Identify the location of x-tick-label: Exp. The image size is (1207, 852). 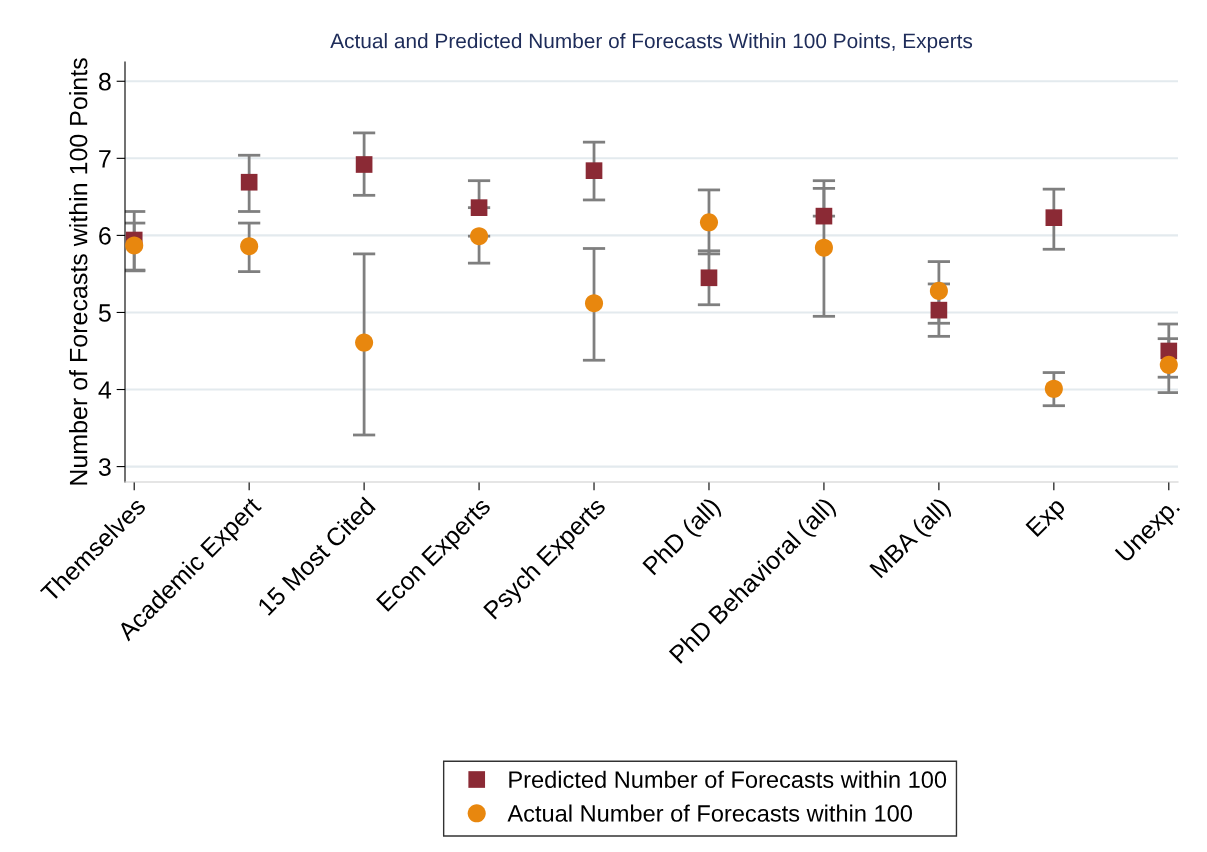
(1047, 518).